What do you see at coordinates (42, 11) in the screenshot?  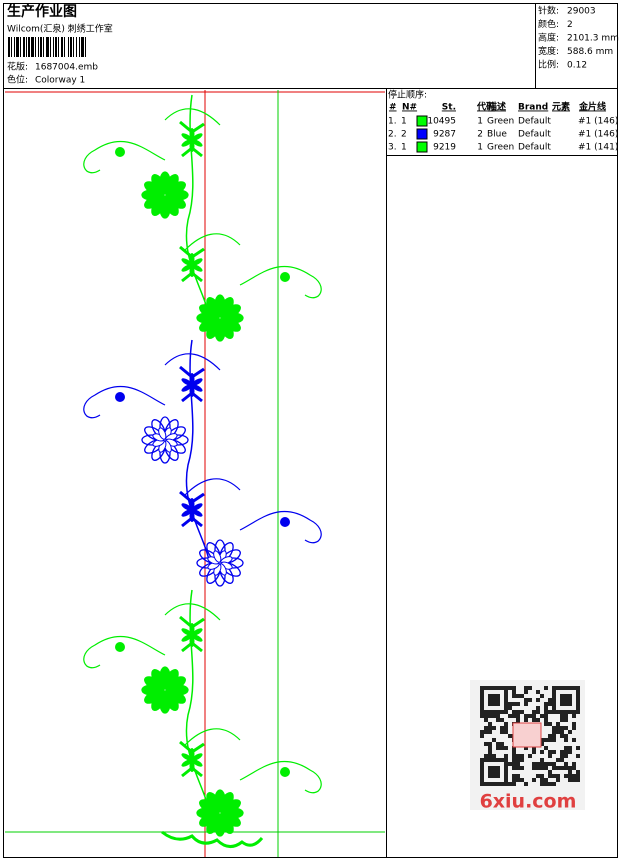 I see `title: 生产作业图` at bounding box center [42, 11].